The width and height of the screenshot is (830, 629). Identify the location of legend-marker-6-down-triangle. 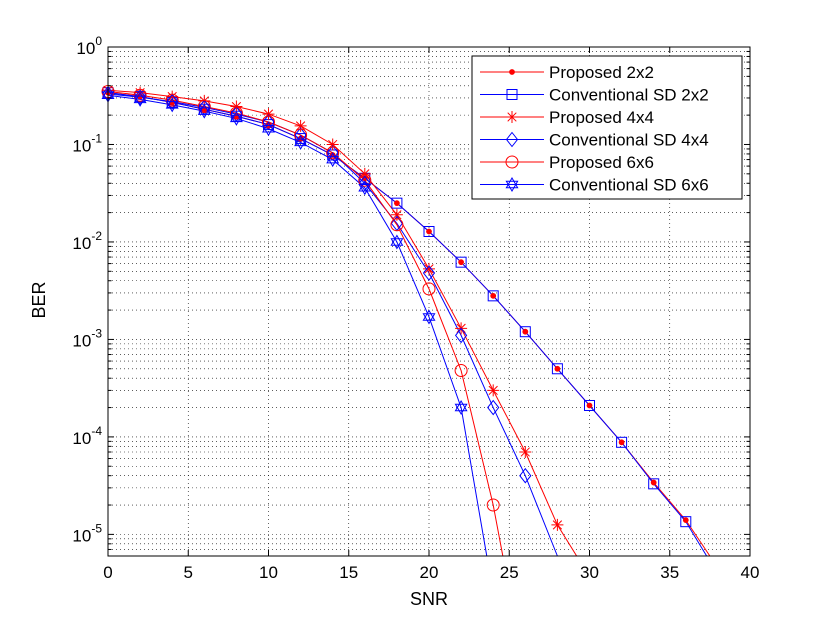
(512, 186).